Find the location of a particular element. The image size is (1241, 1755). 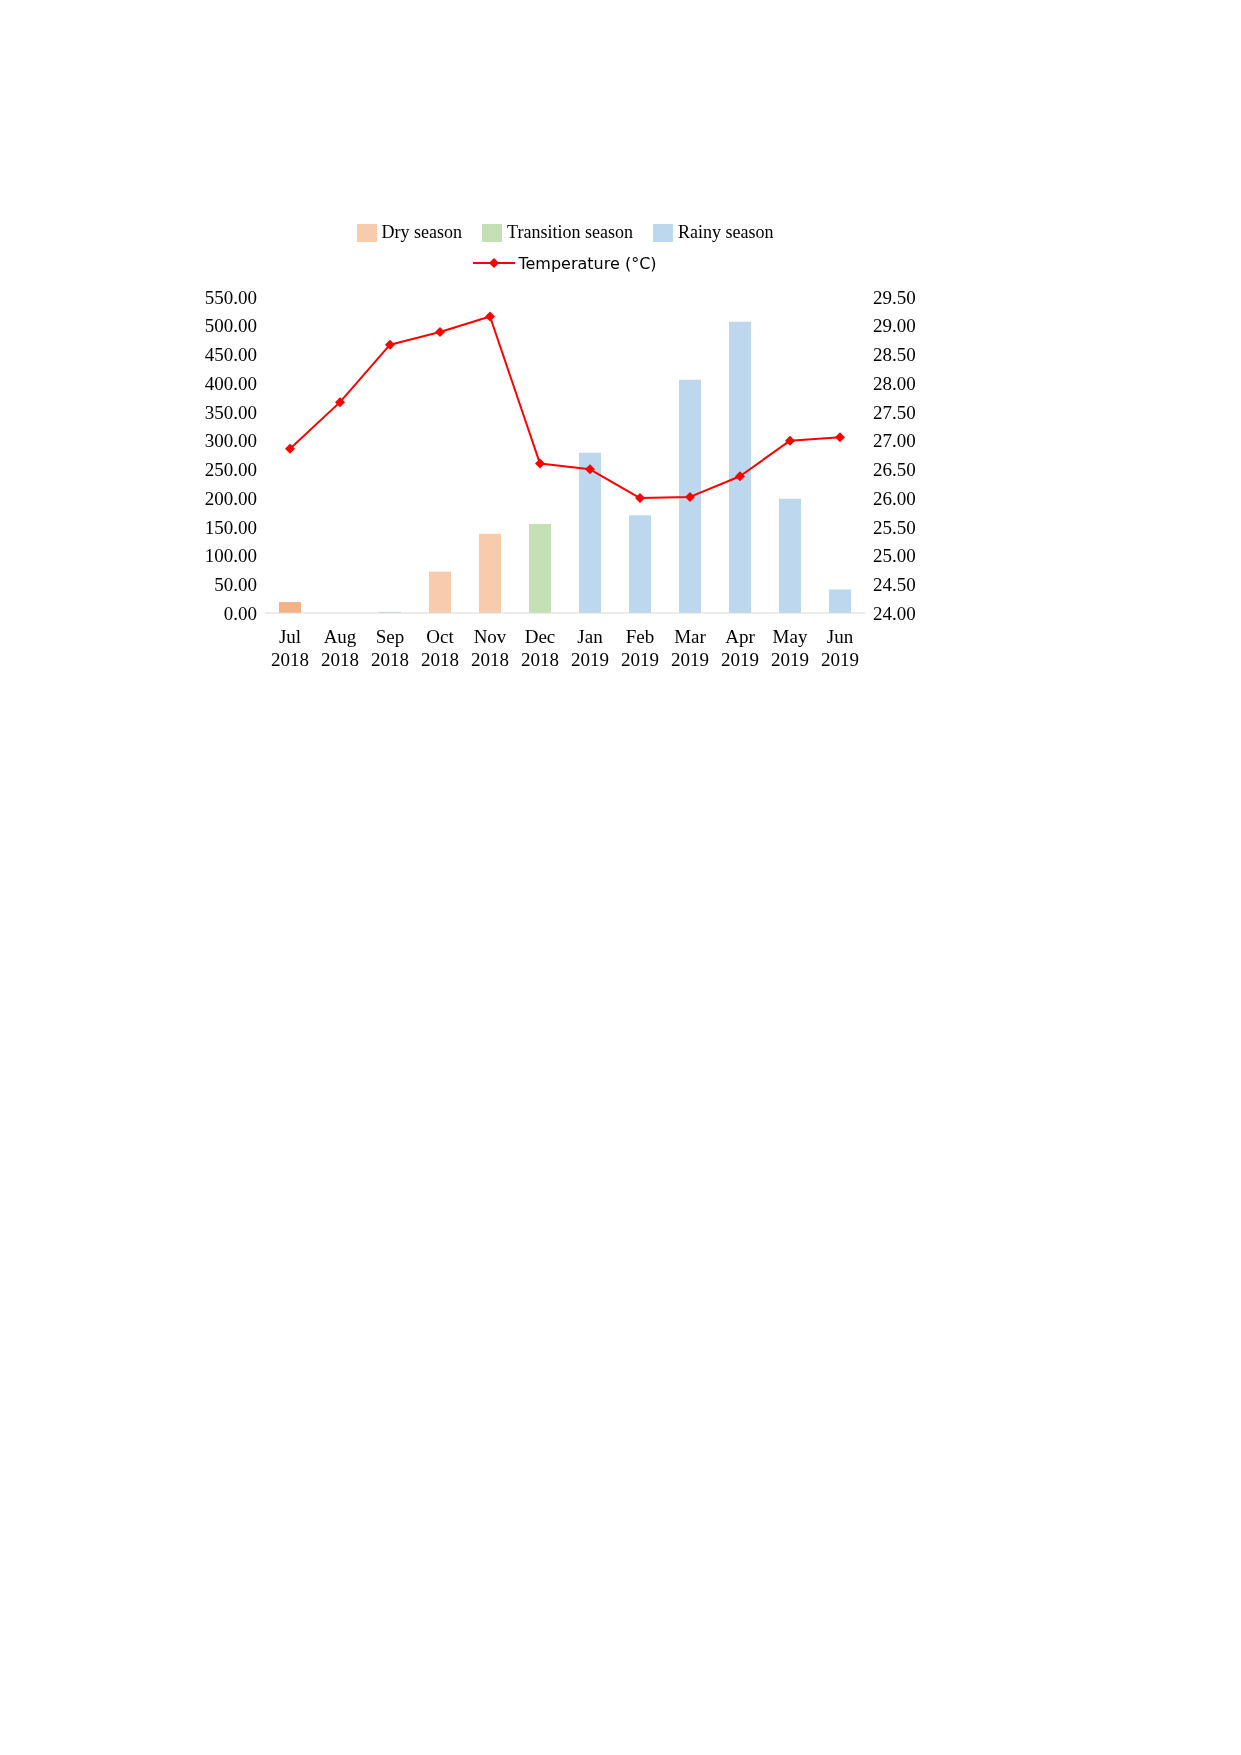

legend-label: Temperature (°C) is located at coordinates (587, 263).